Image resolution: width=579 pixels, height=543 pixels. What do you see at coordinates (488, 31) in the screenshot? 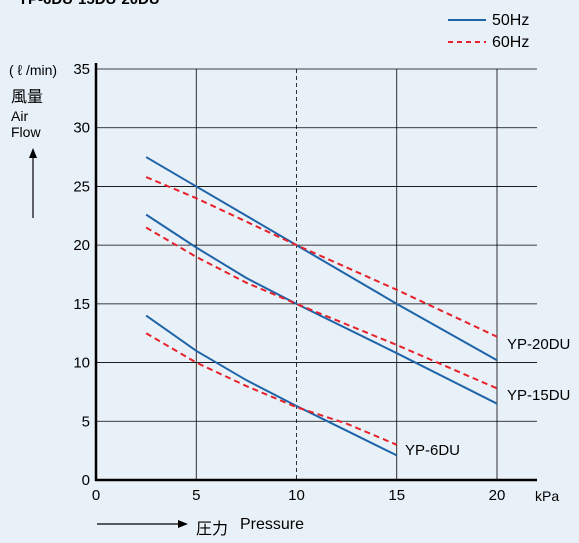
I see `legend: 50Hz 60Hz` at bounding box center [488, 31].